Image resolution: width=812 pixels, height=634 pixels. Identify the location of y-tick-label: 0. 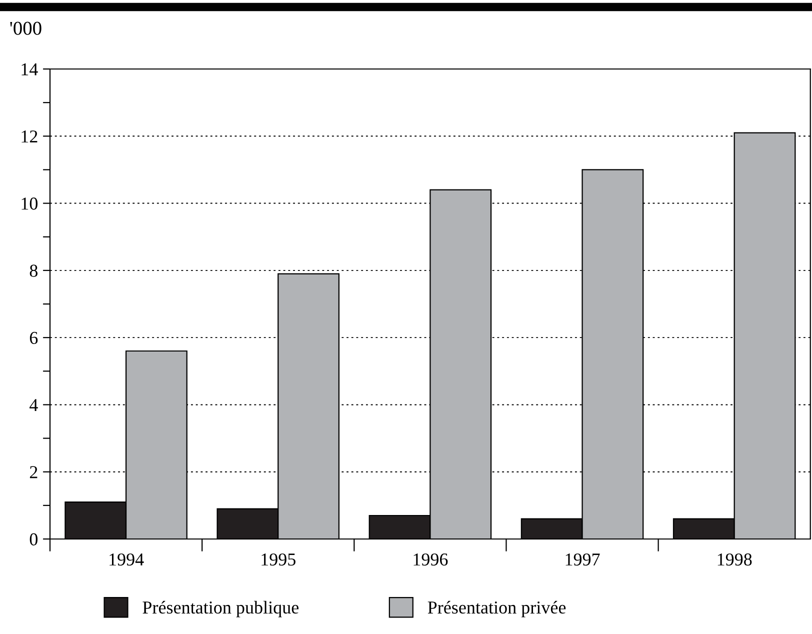
(34, 539).